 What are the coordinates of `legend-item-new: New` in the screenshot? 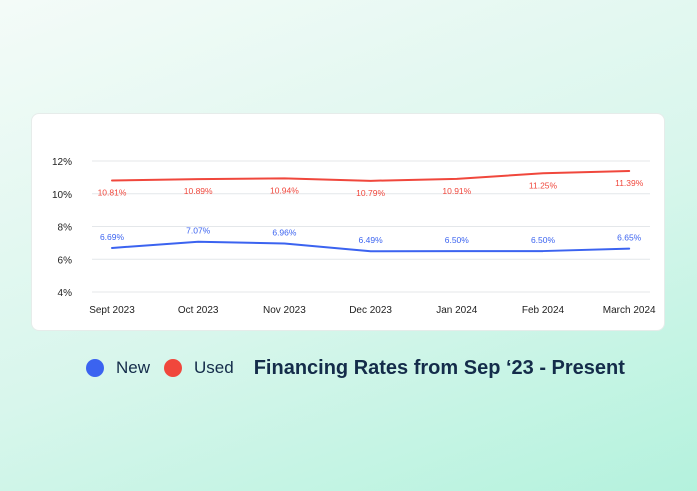 It's located at (118, 368).